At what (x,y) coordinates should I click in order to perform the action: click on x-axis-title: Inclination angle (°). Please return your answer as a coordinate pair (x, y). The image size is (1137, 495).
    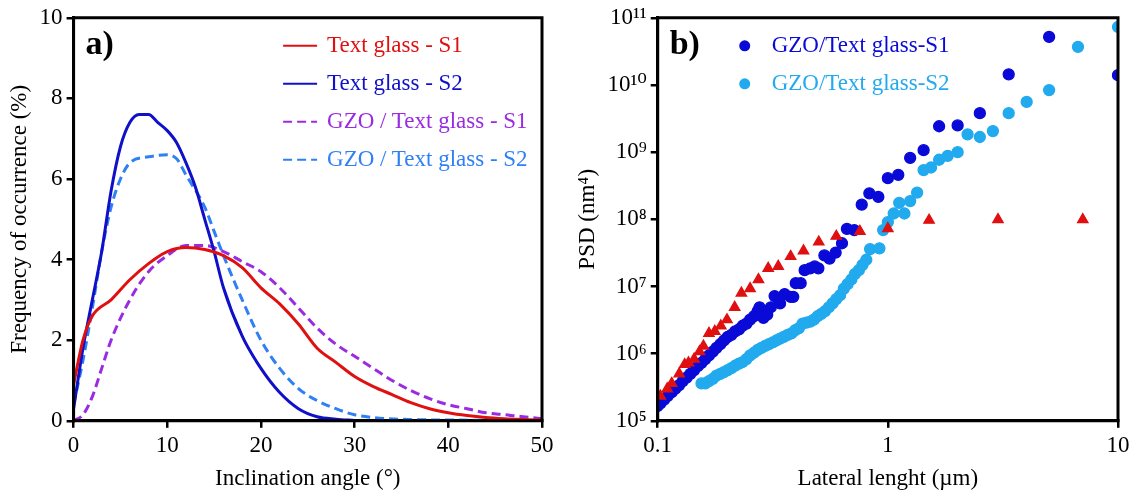
    Looking at the image, I should click on (308, 478).